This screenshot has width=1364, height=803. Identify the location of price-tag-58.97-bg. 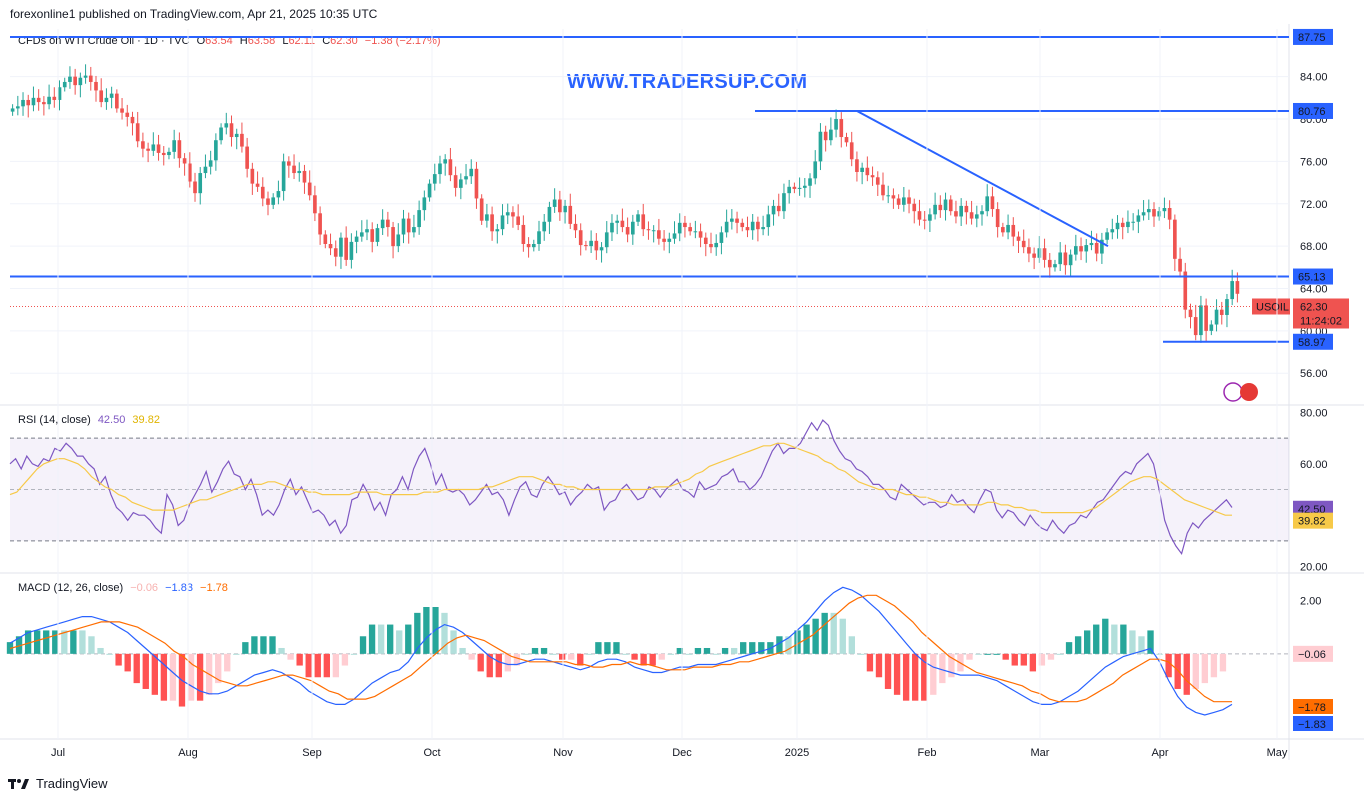
(1313, 341).